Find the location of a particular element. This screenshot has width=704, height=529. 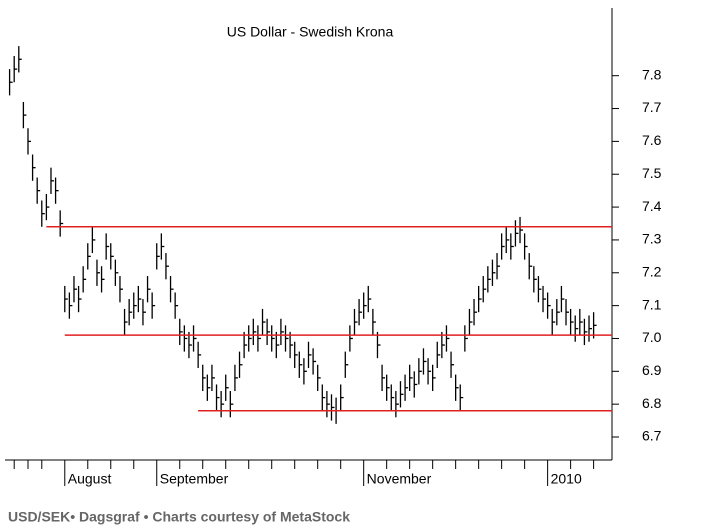

x-tick-label: November is located at coordinates (399, 479).